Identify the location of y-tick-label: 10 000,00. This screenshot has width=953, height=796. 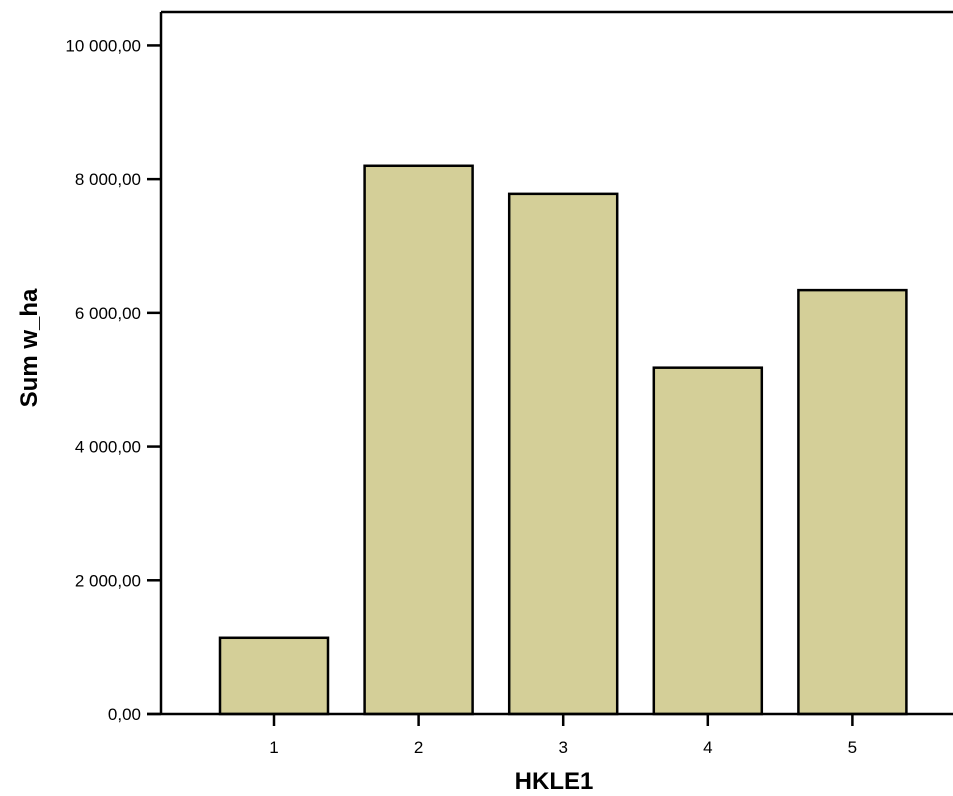
(103, 45).